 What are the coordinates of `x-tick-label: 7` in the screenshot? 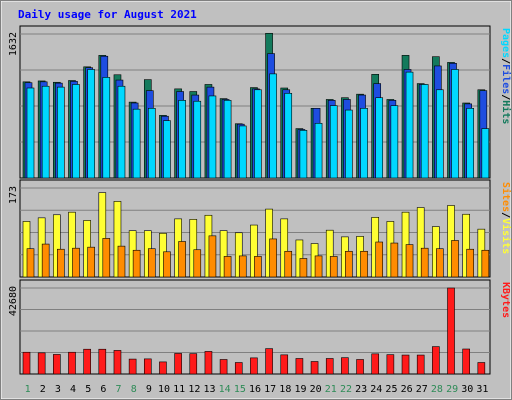 It's located at (119, 389).